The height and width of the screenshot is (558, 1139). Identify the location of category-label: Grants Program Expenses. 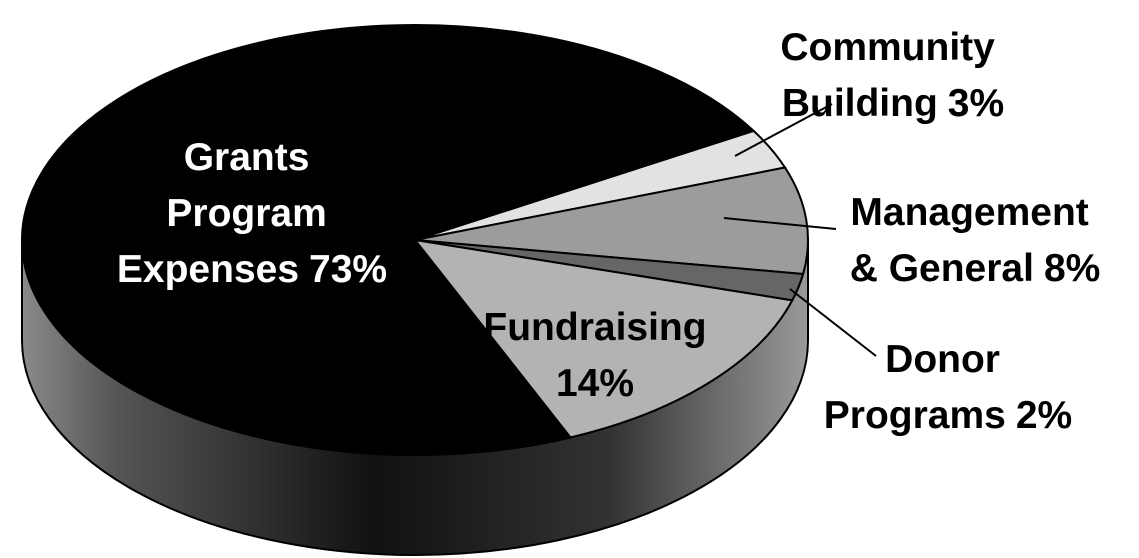
(227, 213).